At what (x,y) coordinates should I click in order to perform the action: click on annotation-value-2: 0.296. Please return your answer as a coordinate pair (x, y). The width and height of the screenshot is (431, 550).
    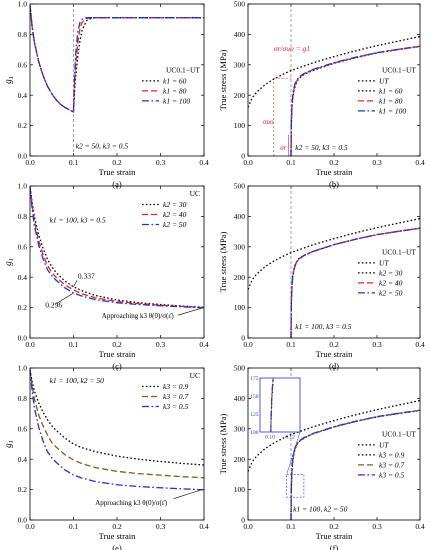
    Looking at the image, I should click on (53, 305).